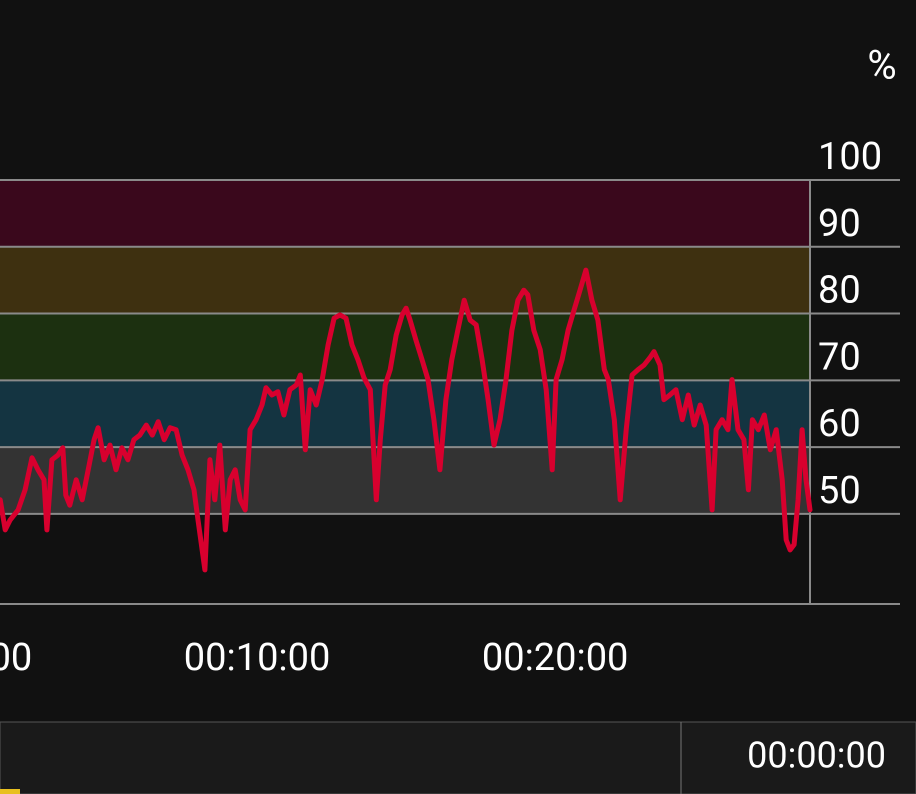 This screenshot has width=916, height=794. What do you see at coordinates (839, 291) in the screenshot?
I see `y-tick-label: 80` at bounding box center [839, 291].